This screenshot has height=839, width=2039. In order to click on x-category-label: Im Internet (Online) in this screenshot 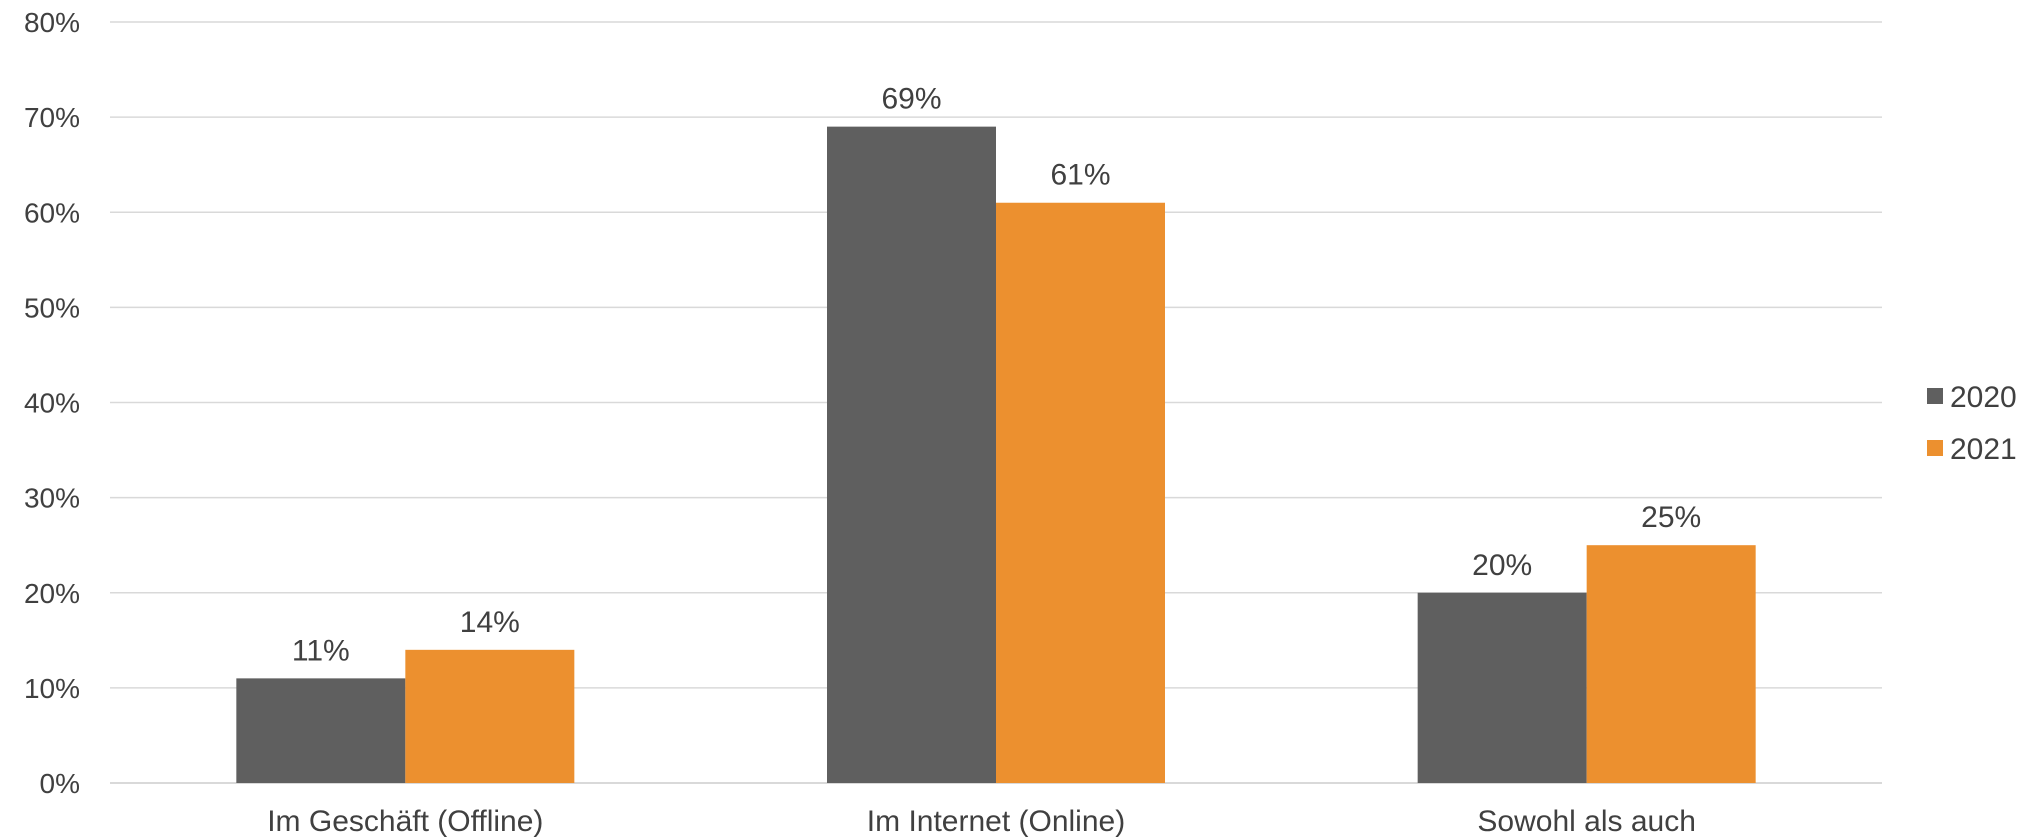, I will do `click(996, 821)`.